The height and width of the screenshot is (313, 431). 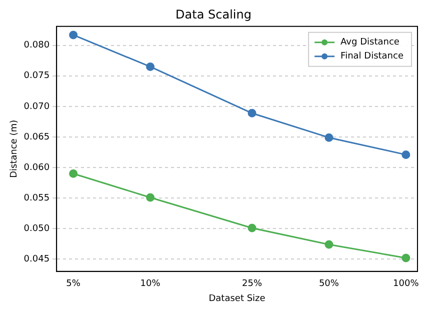 What do you see at coordinates (37, 76) in the screenshot?
I see `y-tick-label: 0.075` at bounding box center [37, 76].